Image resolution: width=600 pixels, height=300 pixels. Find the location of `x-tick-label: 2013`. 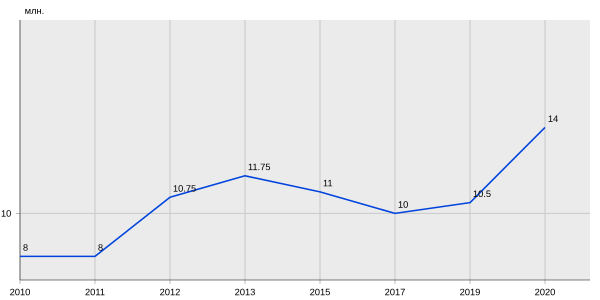

x-tick-label: 2013 is located at coordinates (245, 292).